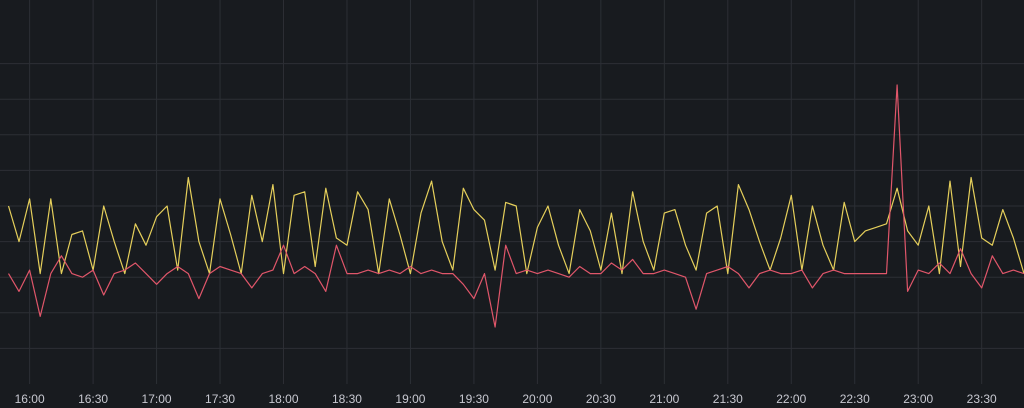 The image size is (1024, 408). I want to click on x-tick-label: 20:00, so click(537, 399).